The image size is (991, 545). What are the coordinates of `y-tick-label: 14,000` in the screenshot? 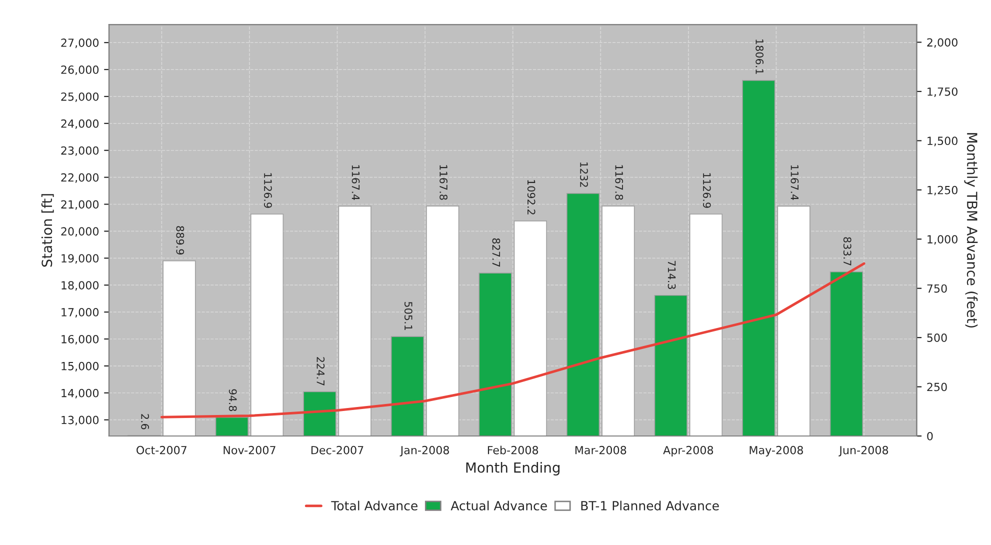 It's located at (80, 393).